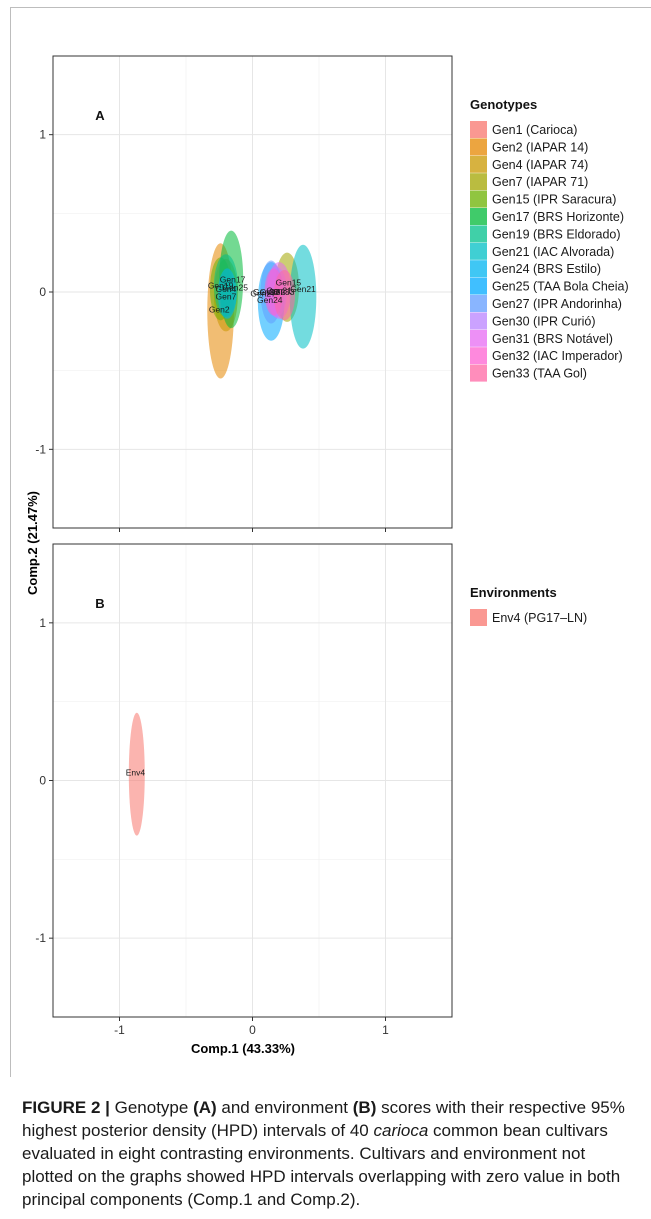 The height and width of the screenshot is (1219, 651). I want to click on x-tick-label: 1, so click(385, 1030).